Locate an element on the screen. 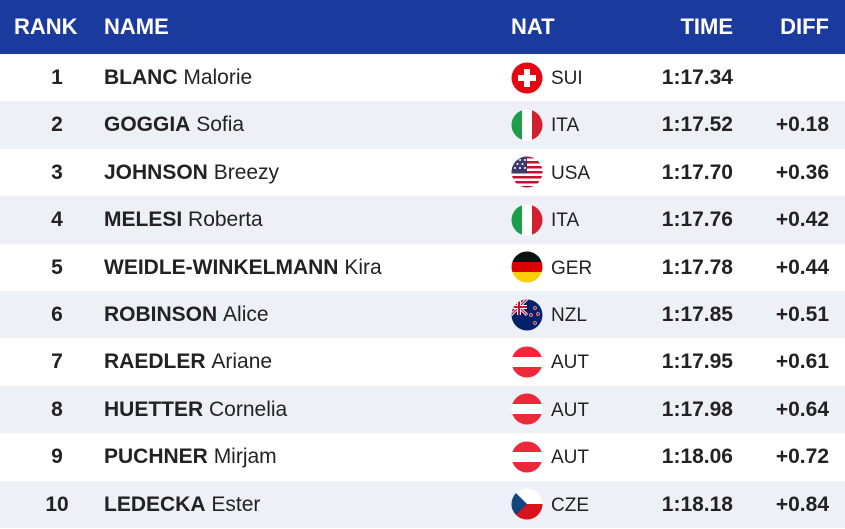  diff: +0.61 is located at coordinates (802, 362).